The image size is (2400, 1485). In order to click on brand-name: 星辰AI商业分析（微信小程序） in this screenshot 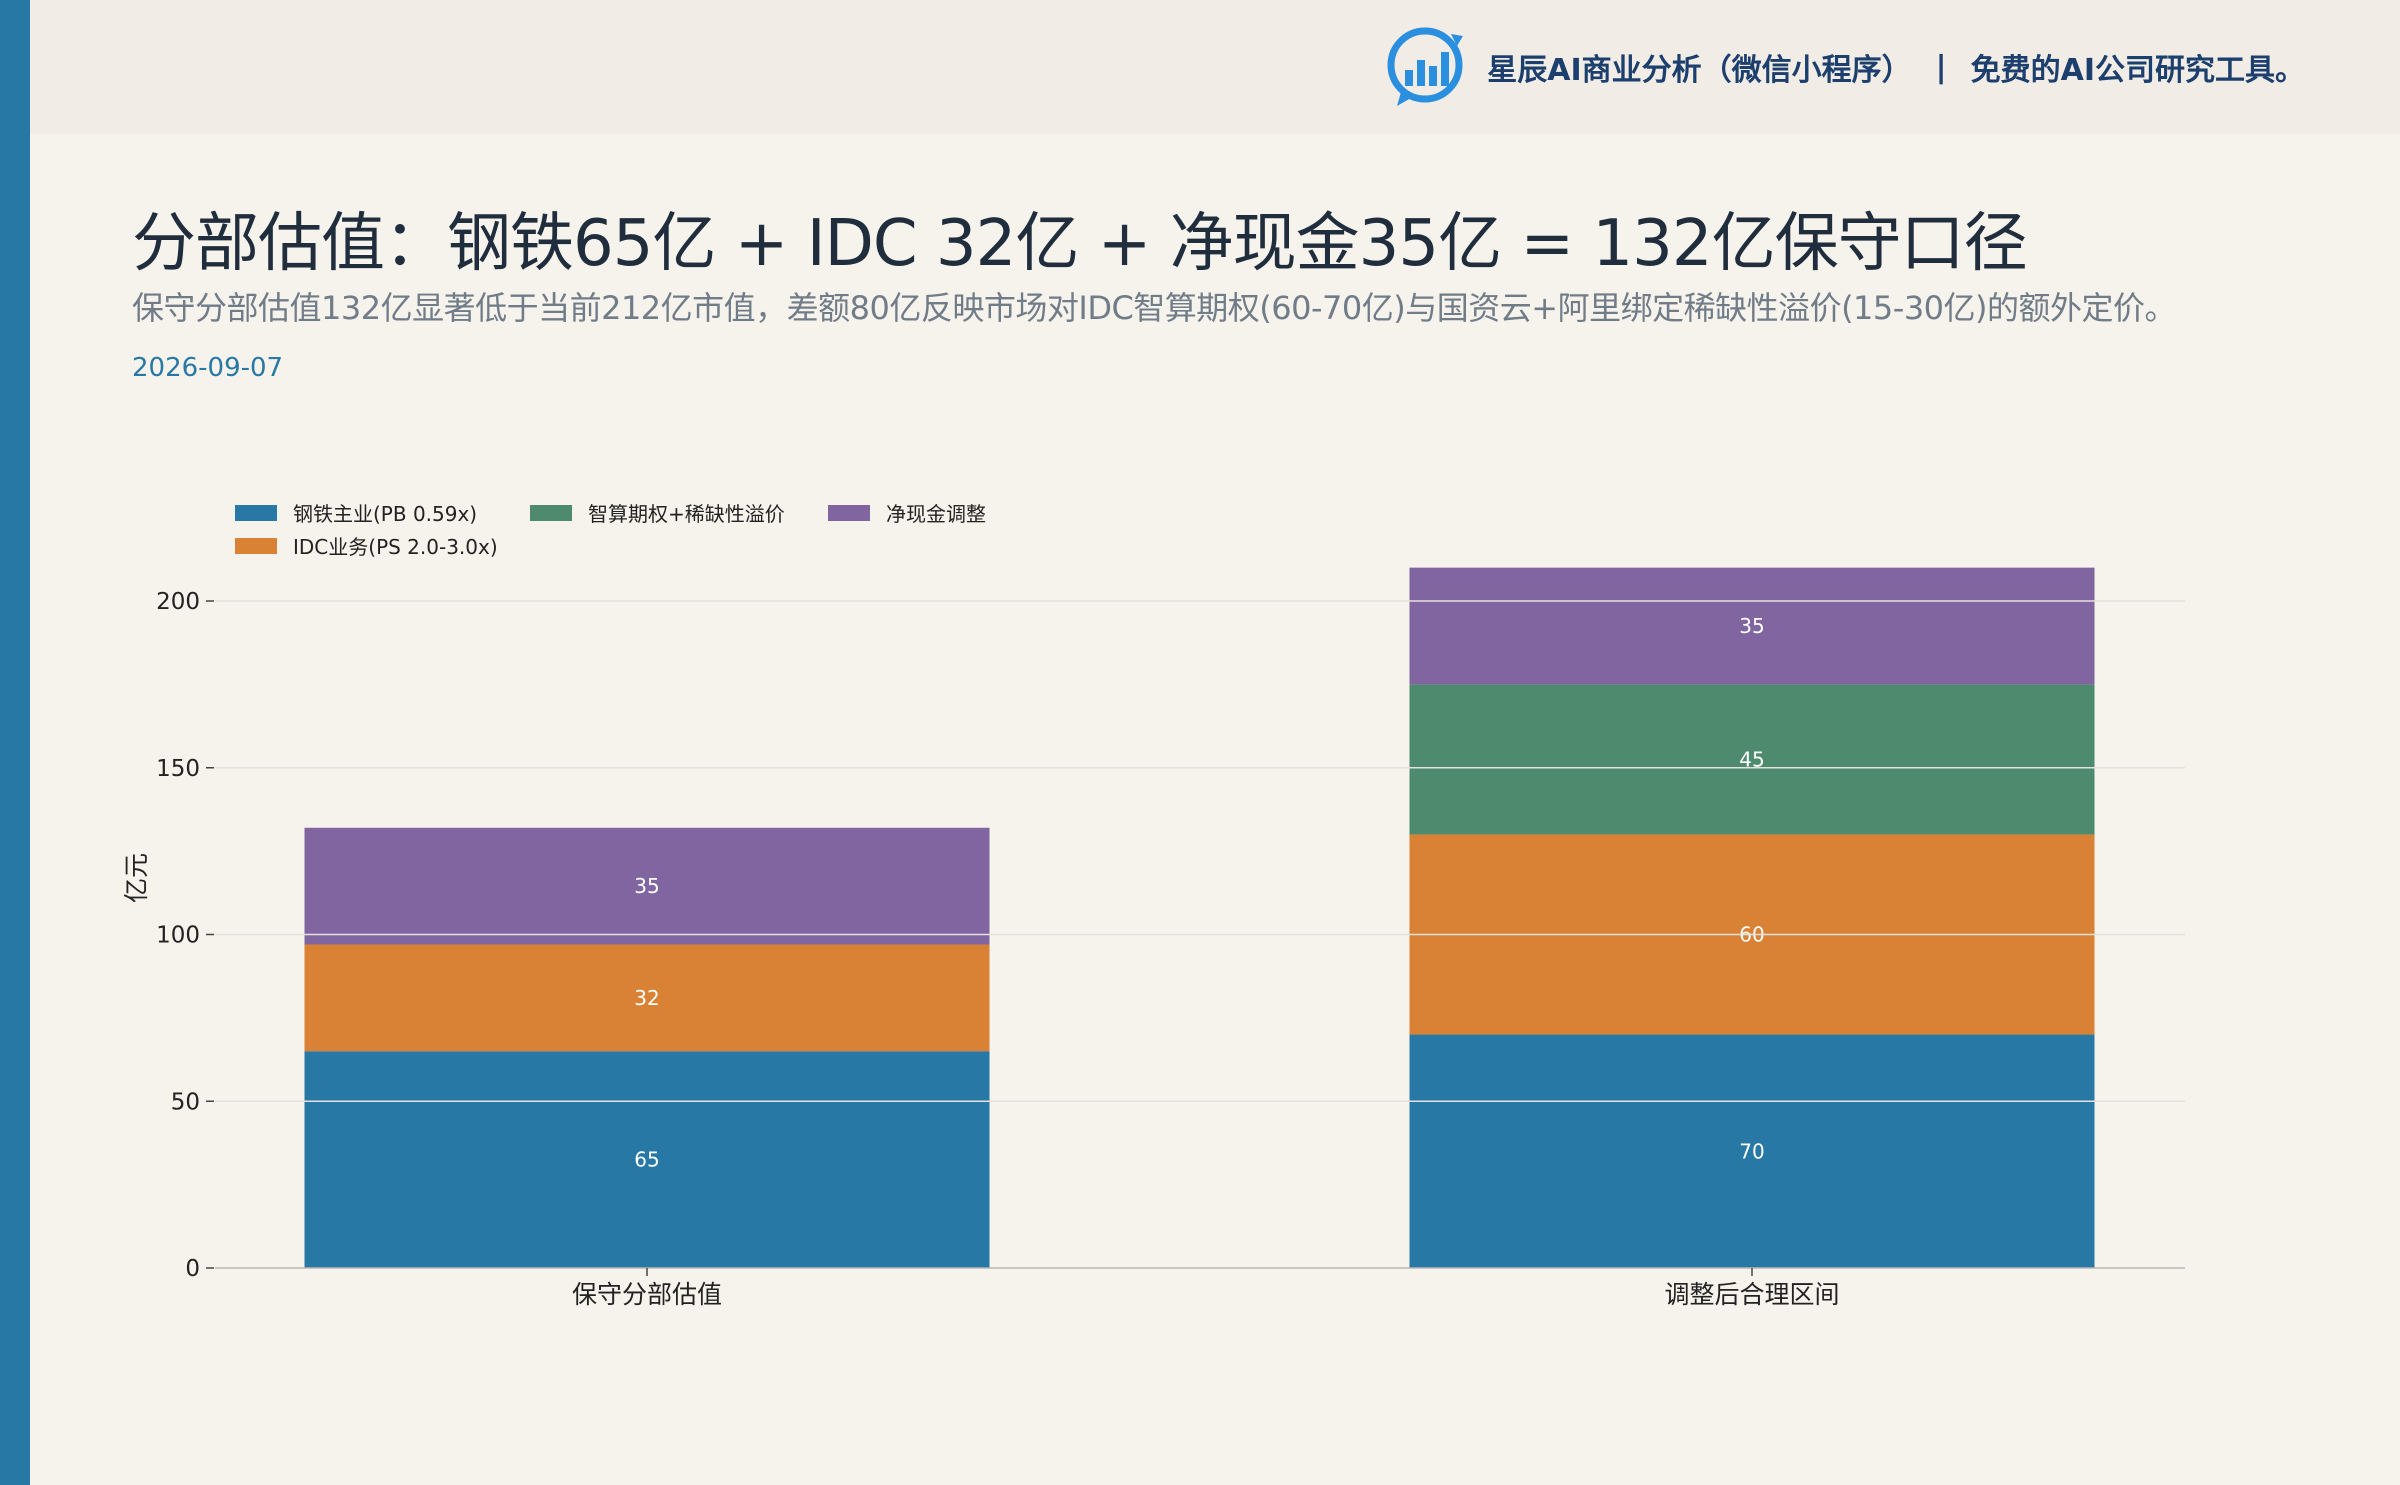, I will do `click(1699, 70)`.